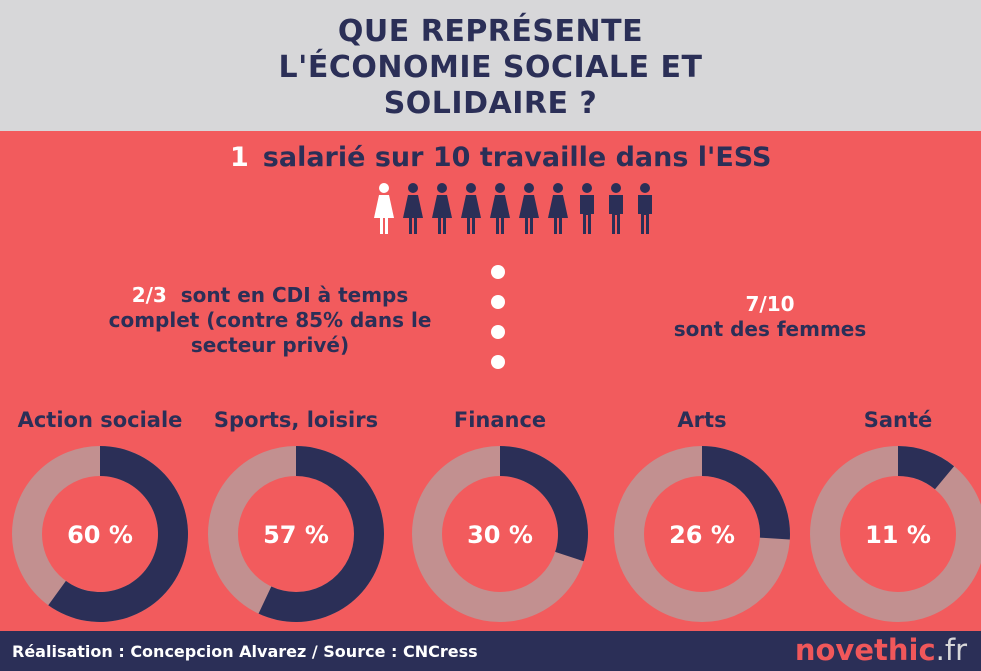 Image resolution: width=981 pixels, height=671 pixels. I want to click on donut-svg: 60 %, so click(100, 534).